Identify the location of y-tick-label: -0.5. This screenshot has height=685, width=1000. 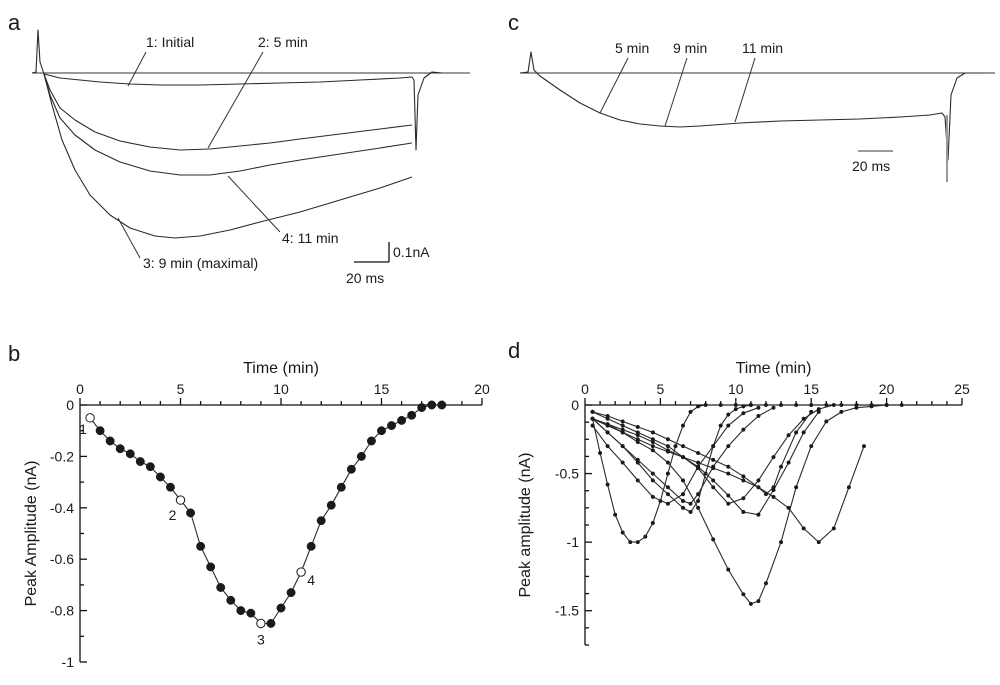
(567, 474).